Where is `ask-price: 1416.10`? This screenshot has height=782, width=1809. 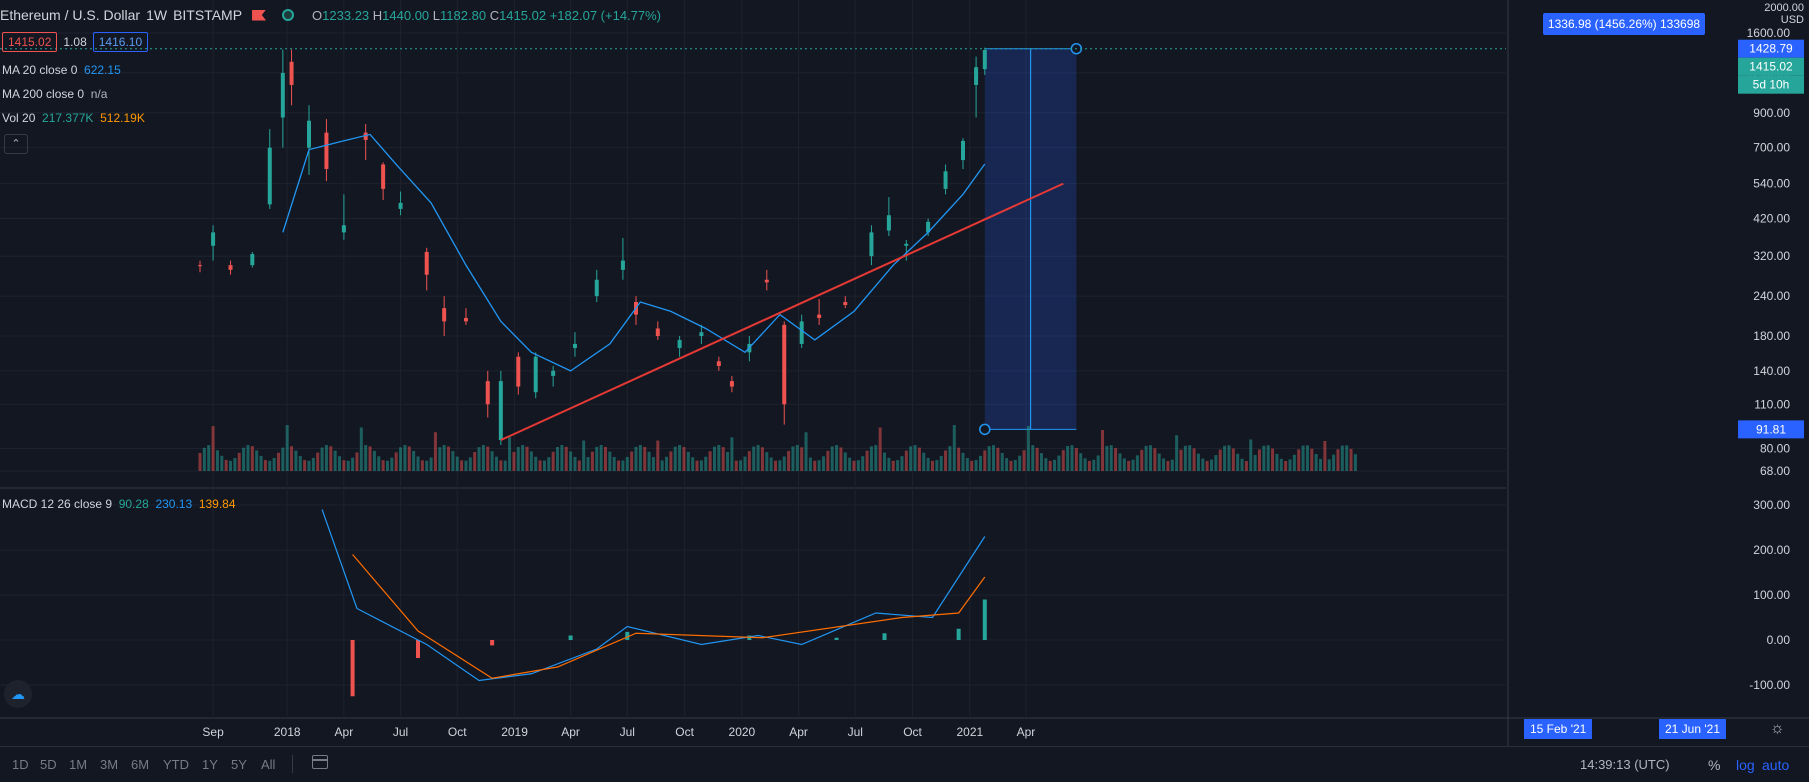 ask-price: 1416.10 is located at coordinates (120, 42).